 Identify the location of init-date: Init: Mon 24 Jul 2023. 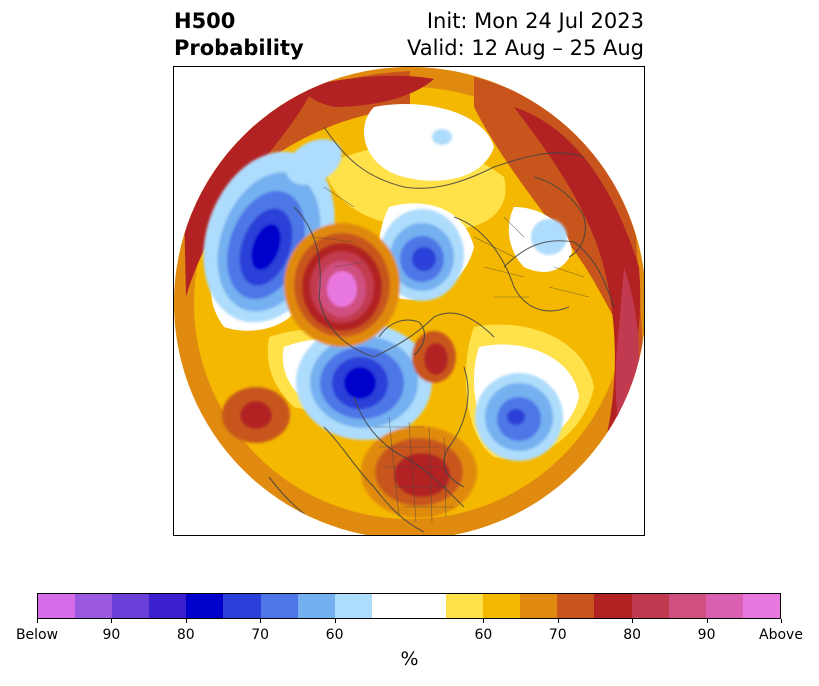
(535, 21).